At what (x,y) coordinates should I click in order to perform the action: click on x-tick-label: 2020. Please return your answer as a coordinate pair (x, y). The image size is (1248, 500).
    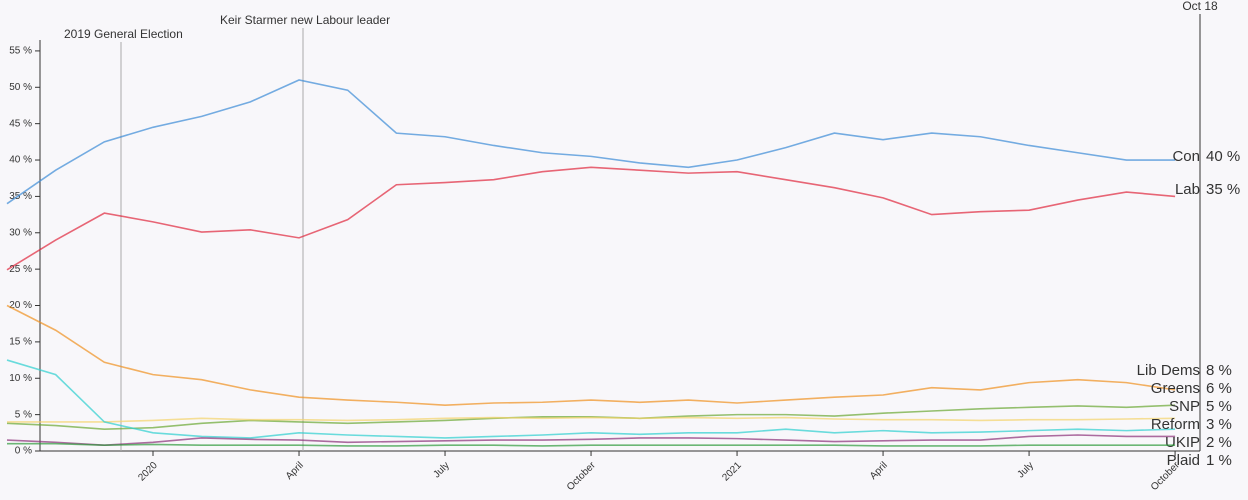
    Looking at the image, I should click on (148, 472).